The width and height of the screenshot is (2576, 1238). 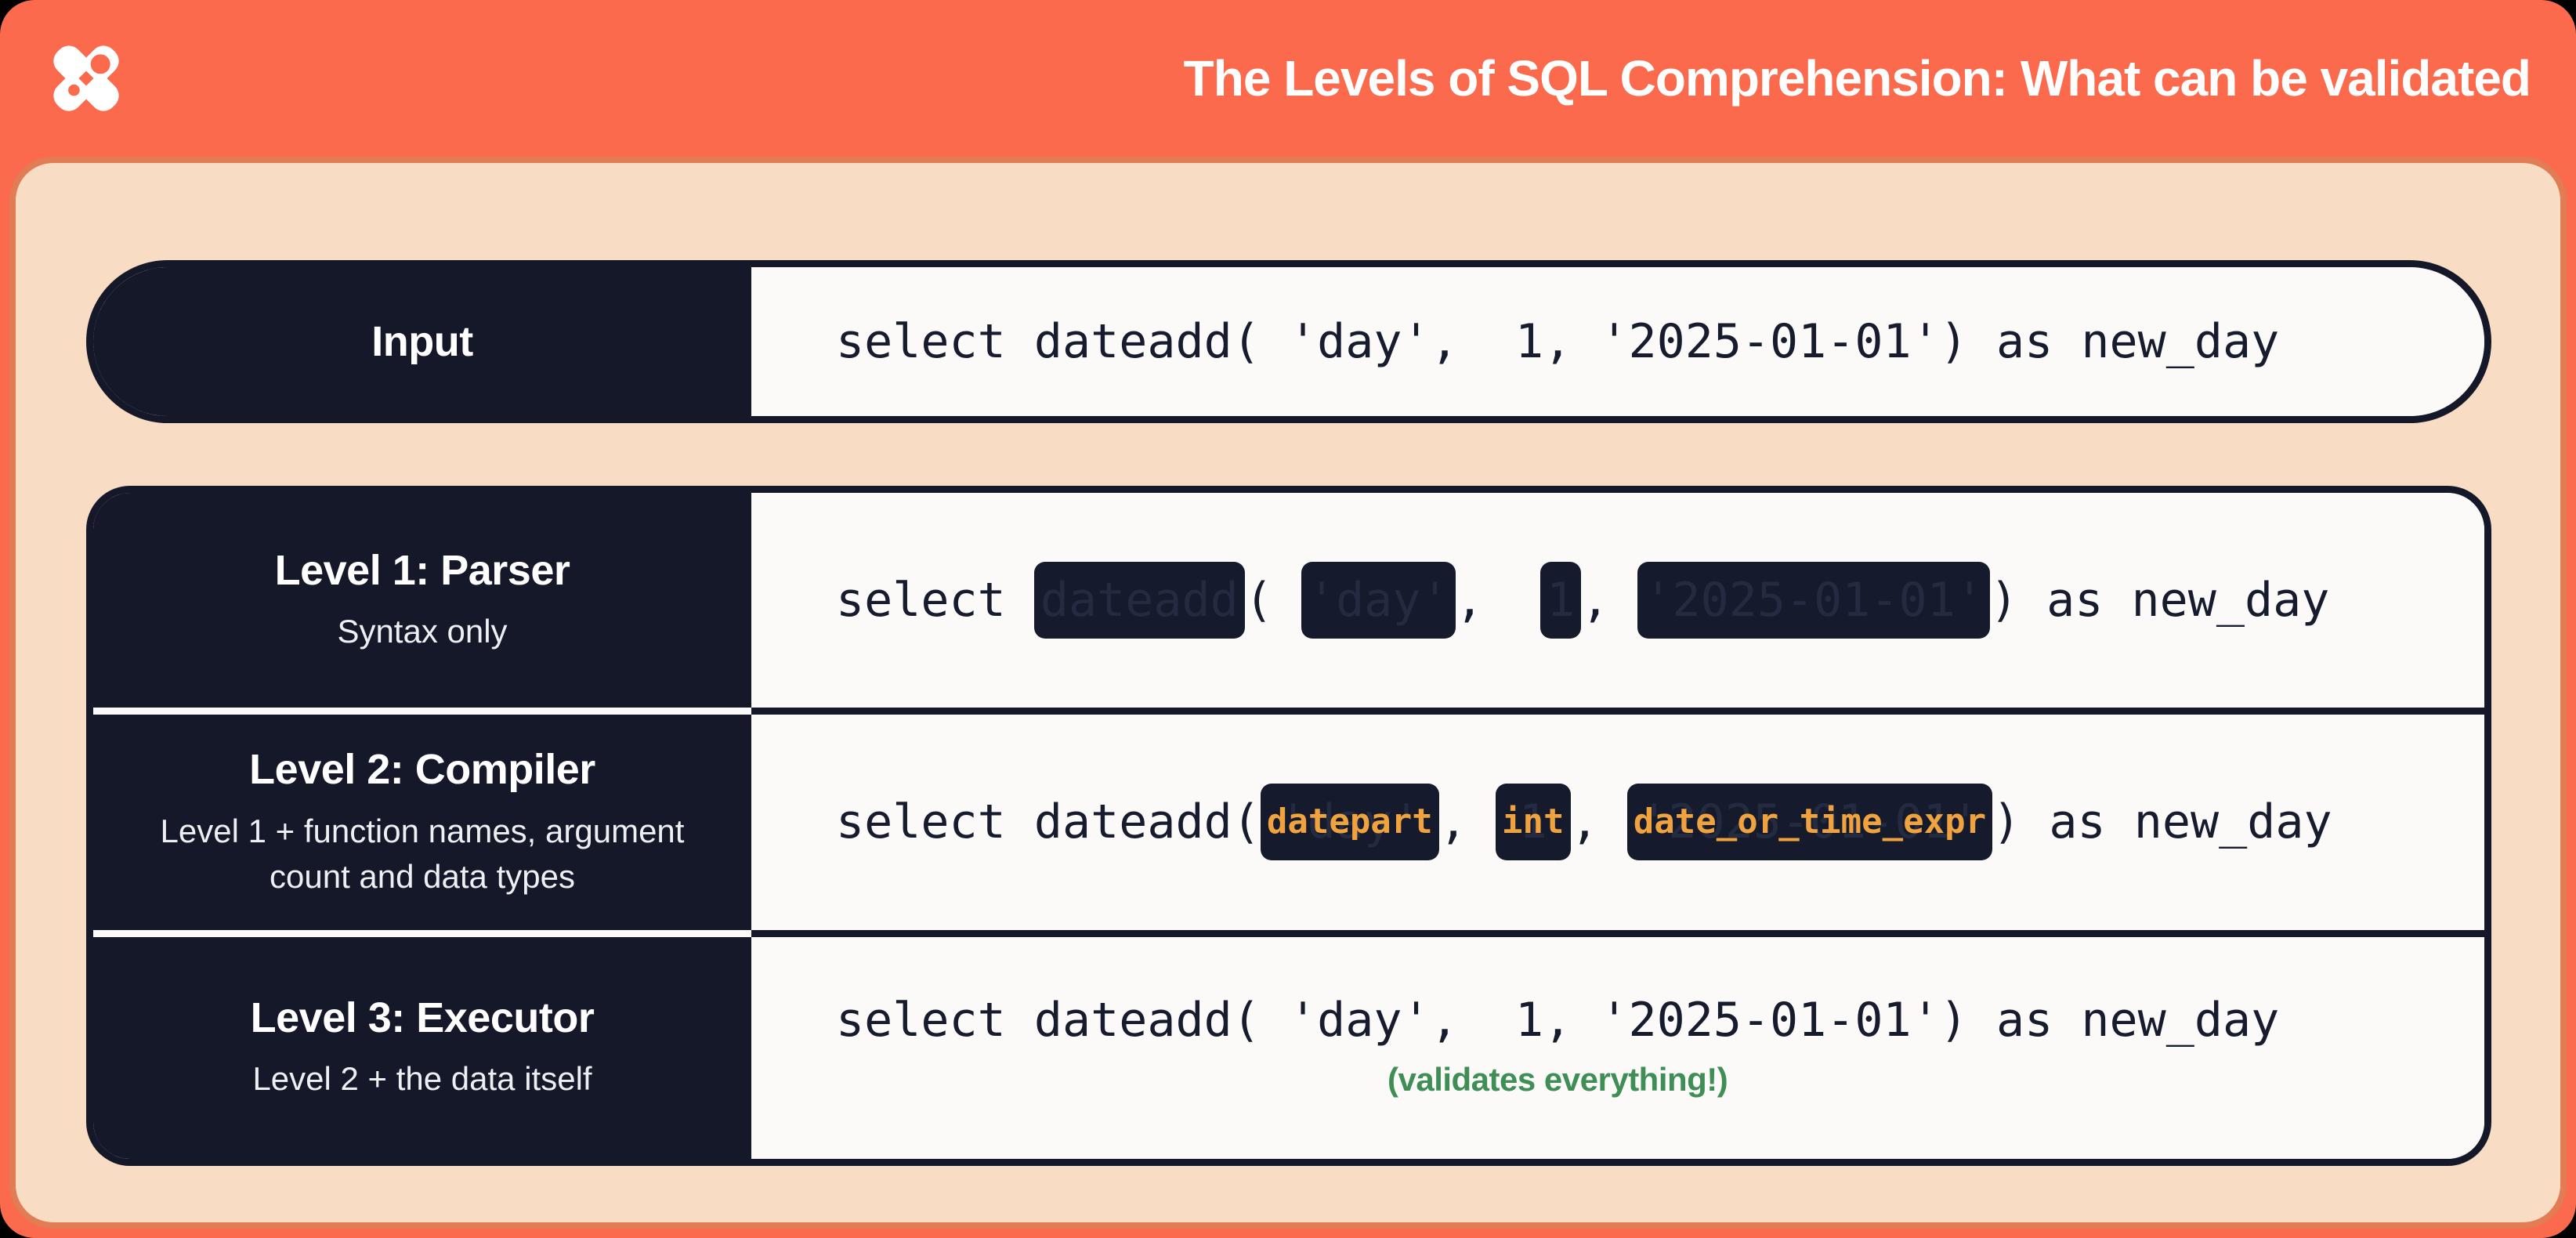 I want to click on redacted-token: dateadd, so click(x=1139, y=600).